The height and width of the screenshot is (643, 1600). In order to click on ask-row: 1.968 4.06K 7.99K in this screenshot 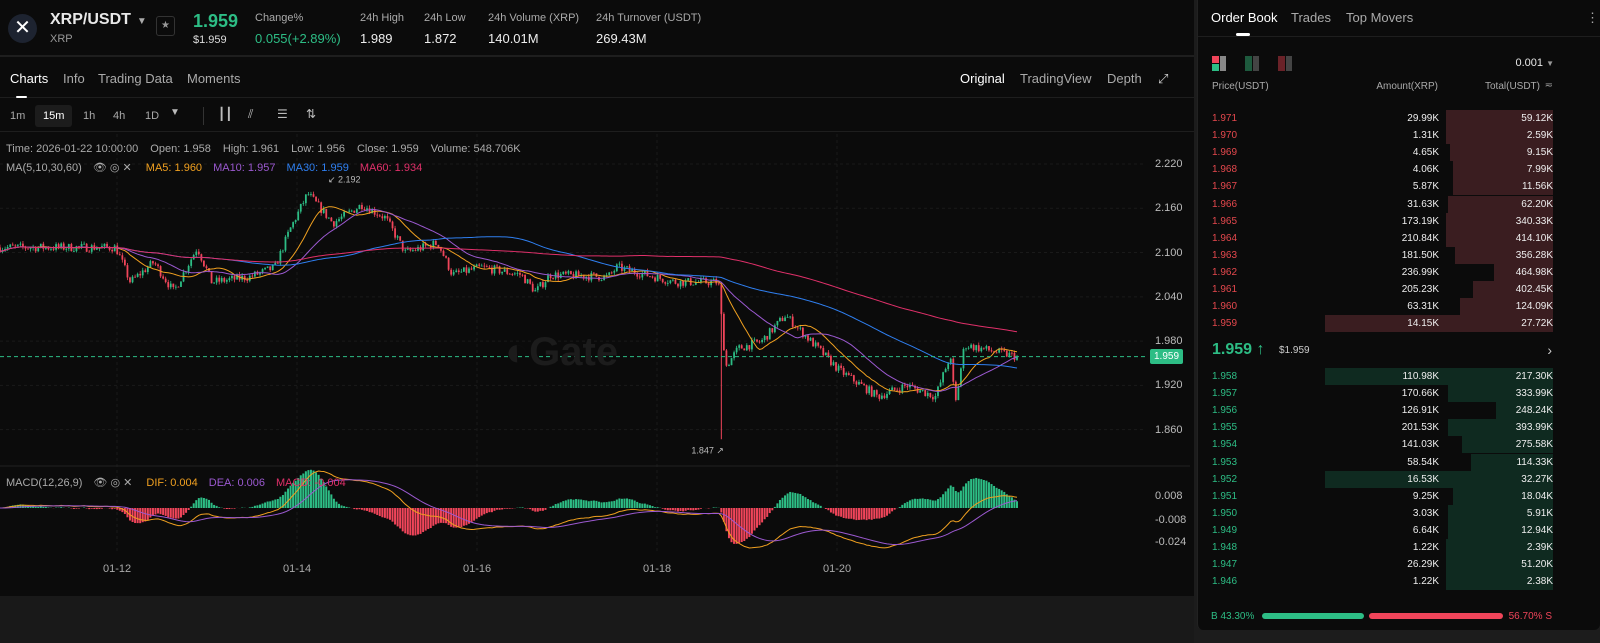, I will do `click(1399, 170)`.